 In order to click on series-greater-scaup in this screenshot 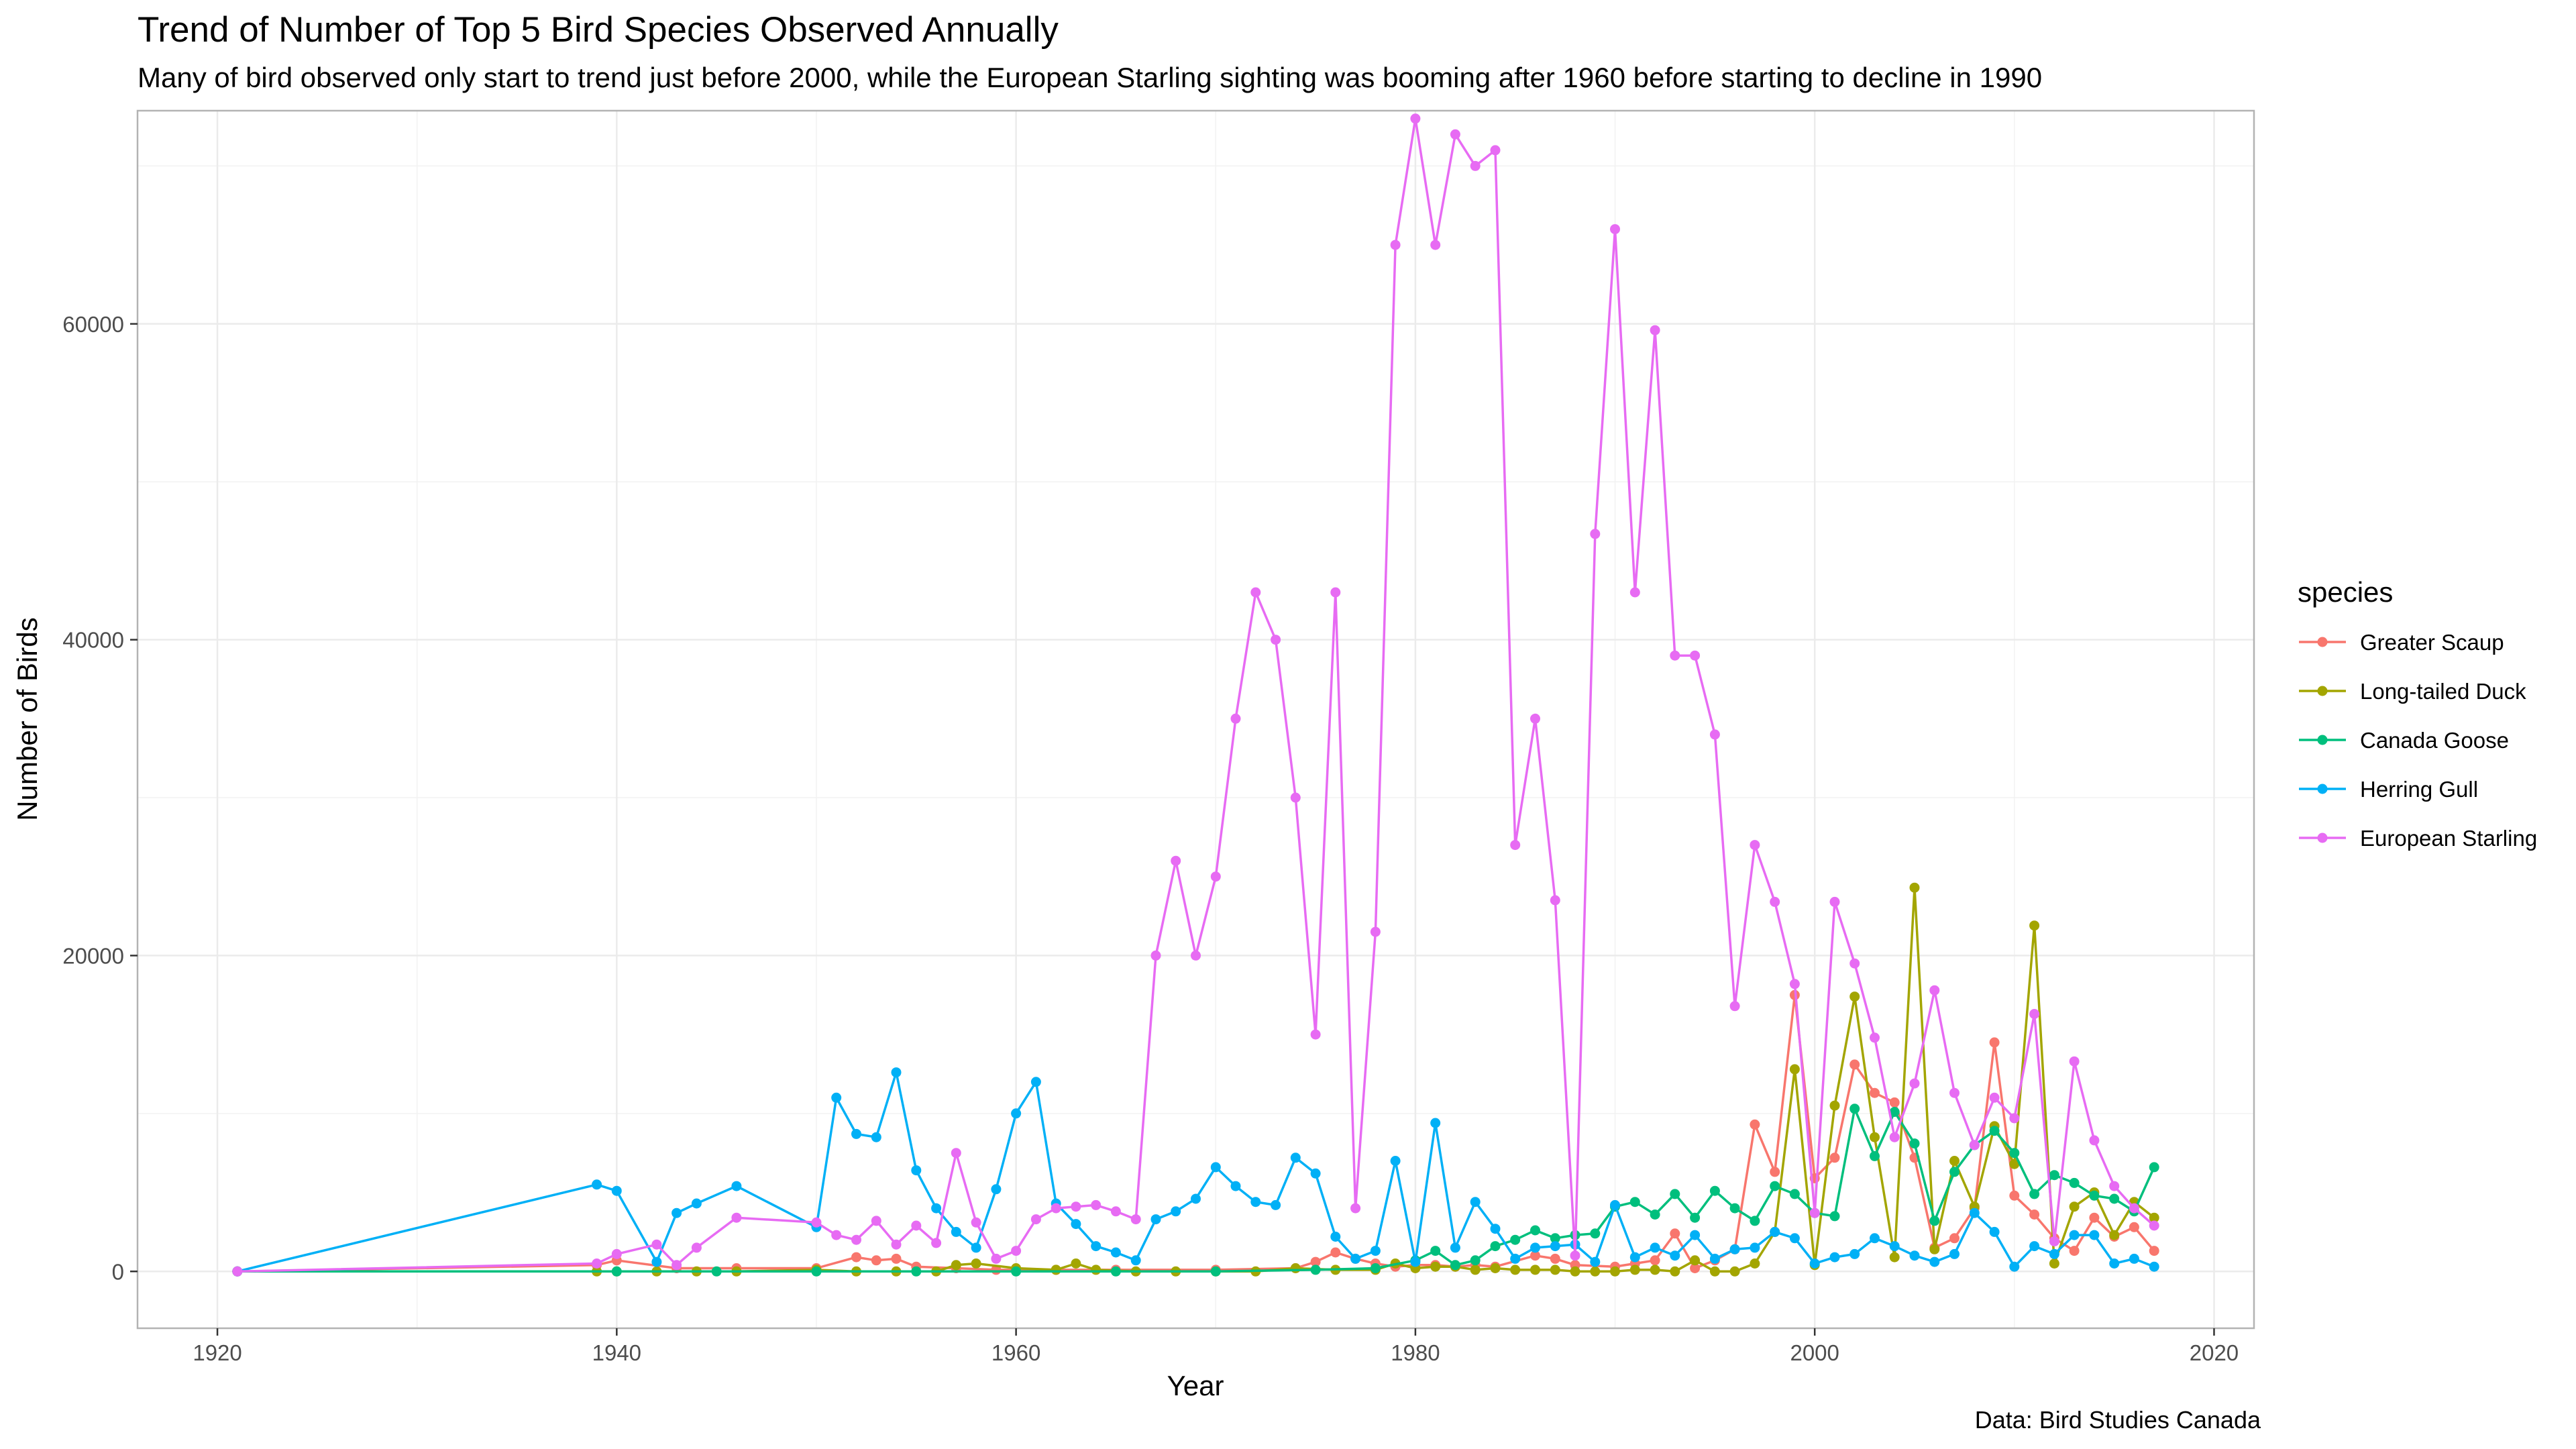, I will do `click(1195, 1133)`.